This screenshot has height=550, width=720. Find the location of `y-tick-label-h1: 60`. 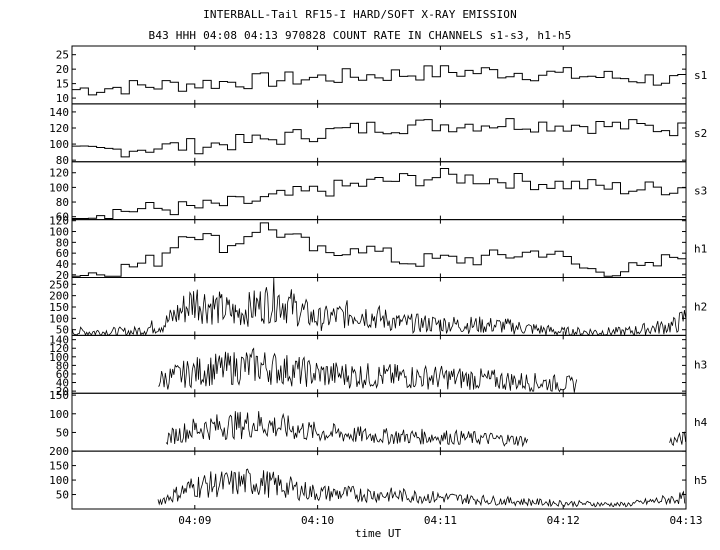

y-tick-label-h1: 60 is located at coordinates (62, 253).